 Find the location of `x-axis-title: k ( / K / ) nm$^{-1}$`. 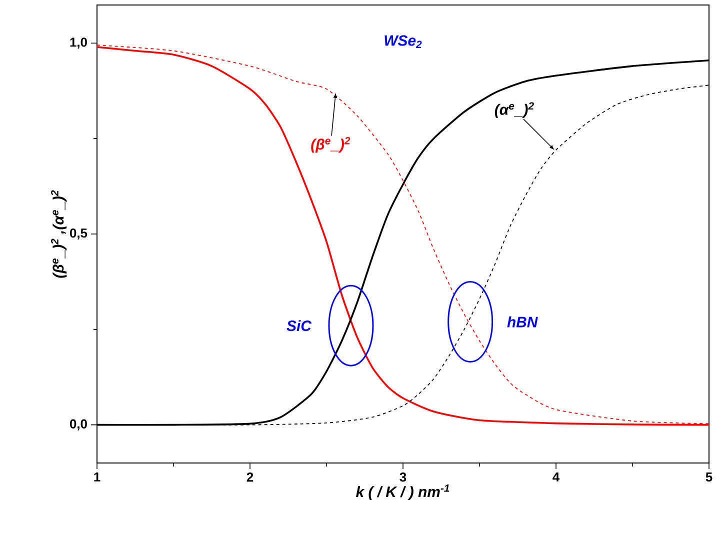

x-axis-title: k ( / K / ) nm$^{-1}$ is located at coordinates (403, 492).